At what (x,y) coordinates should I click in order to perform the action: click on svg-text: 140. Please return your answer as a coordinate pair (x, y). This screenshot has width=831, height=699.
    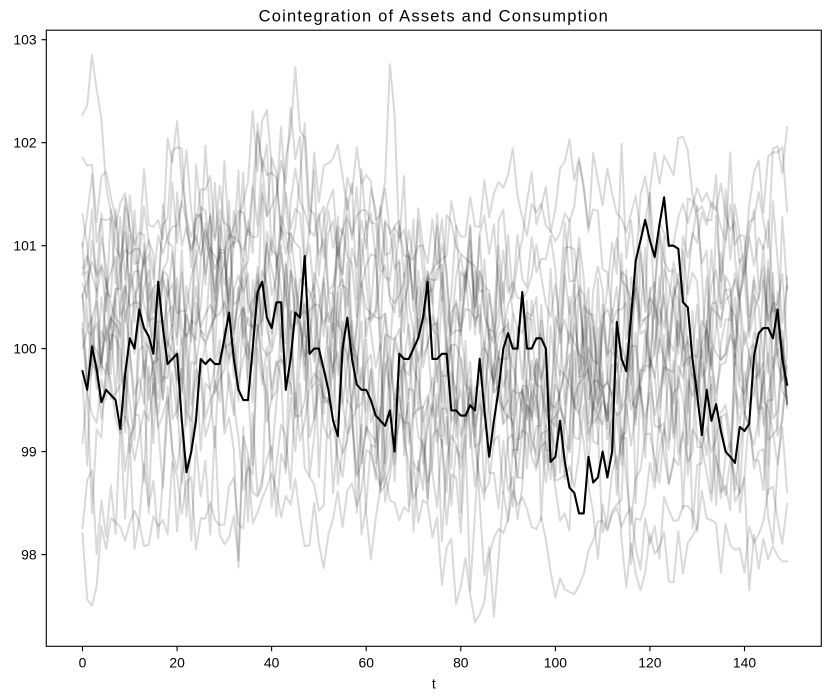
    Looking at the image, I should click on (744, 663).